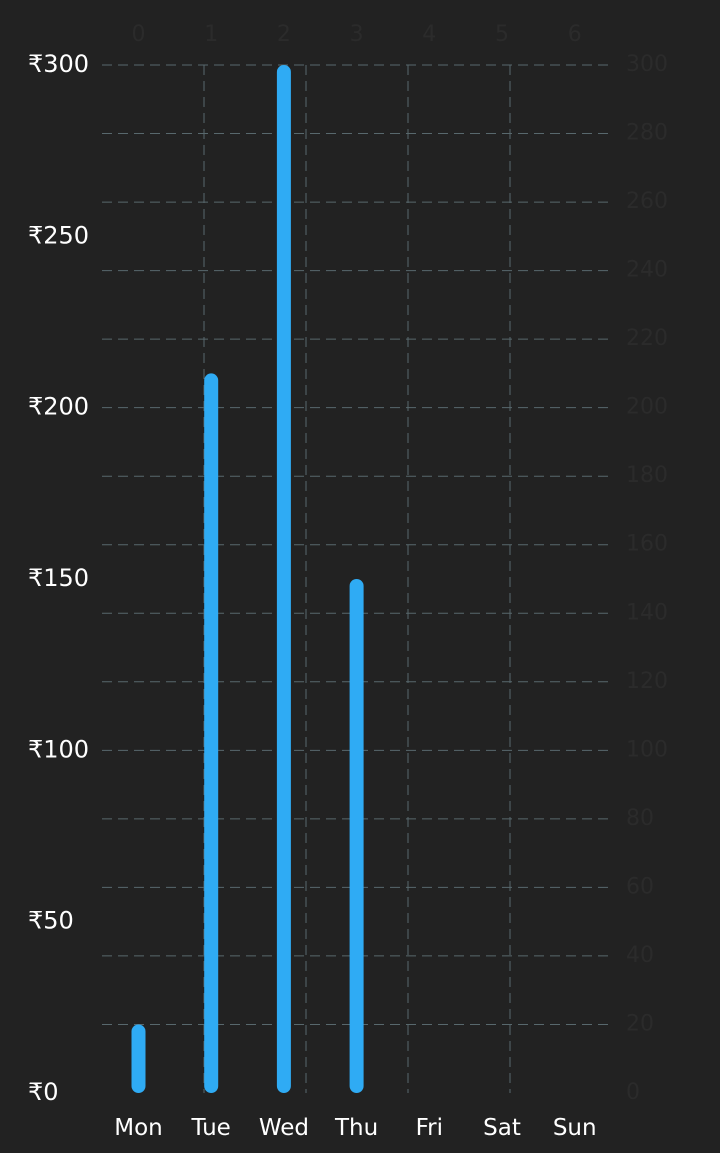  I want to click on x-tick-label-sun: Sun, so click(575, 1128).